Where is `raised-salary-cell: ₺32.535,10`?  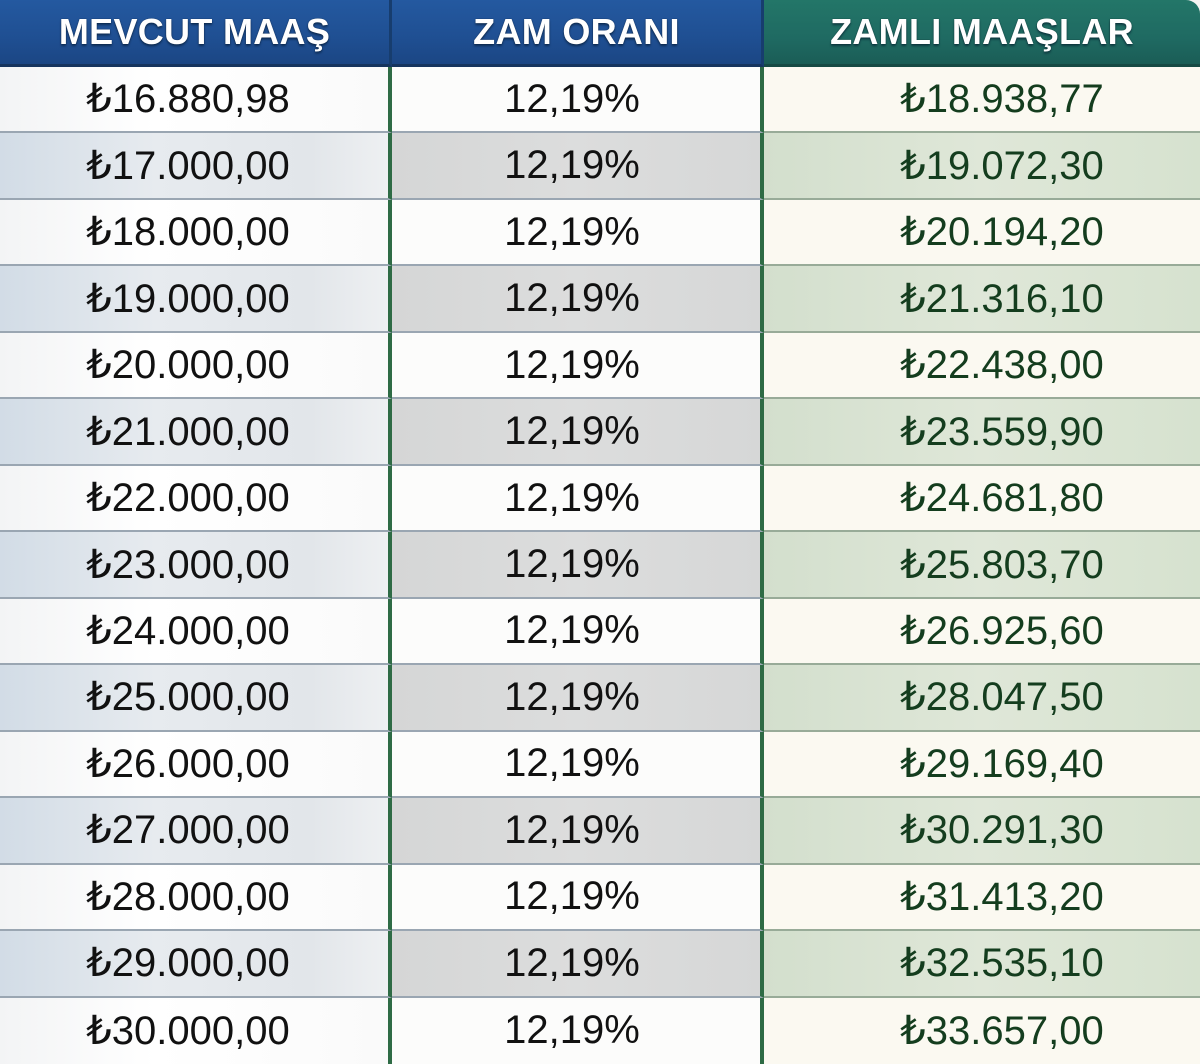 raised-salary-cell: ₺32.535,10 is located at coordinates (982, 964).